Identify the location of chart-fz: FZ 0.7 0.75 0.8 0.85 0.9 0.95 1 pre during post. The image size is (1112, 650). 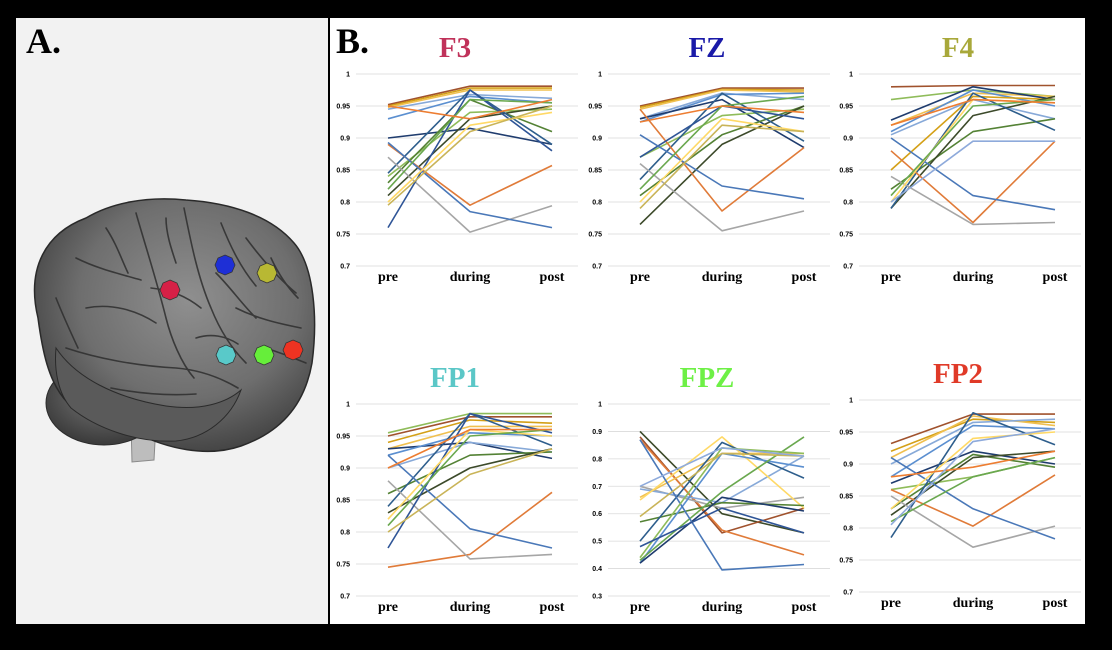
(707, 173).